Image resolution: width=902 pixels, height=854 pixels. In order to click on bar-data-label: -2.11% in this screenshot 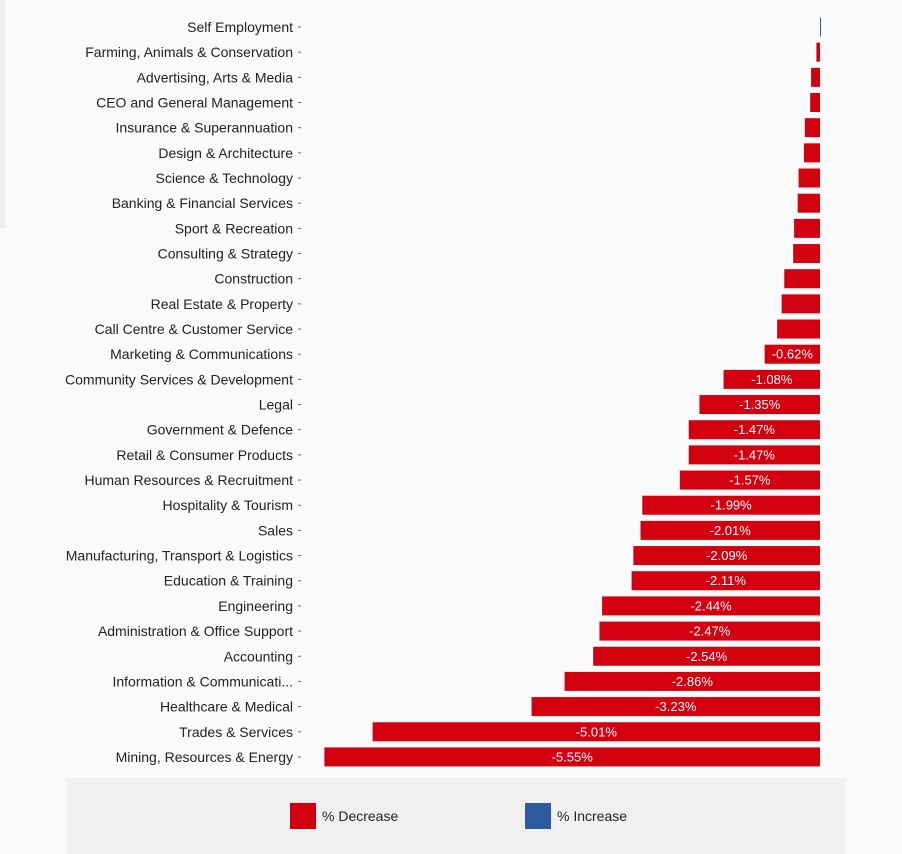, I will do `click(726, 580)`.